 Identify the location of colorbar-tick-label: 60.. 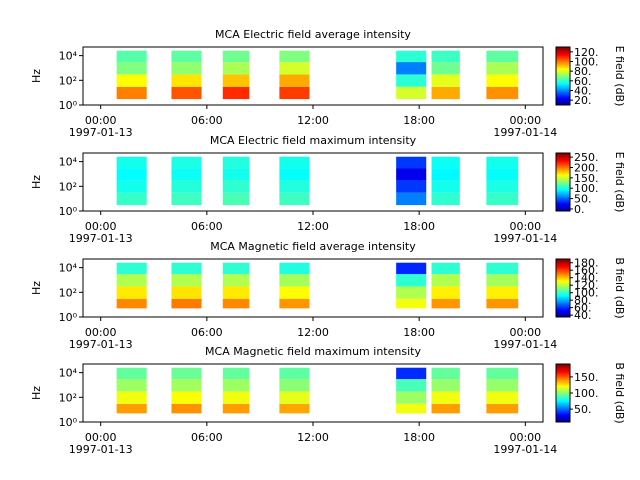
(583, 81).